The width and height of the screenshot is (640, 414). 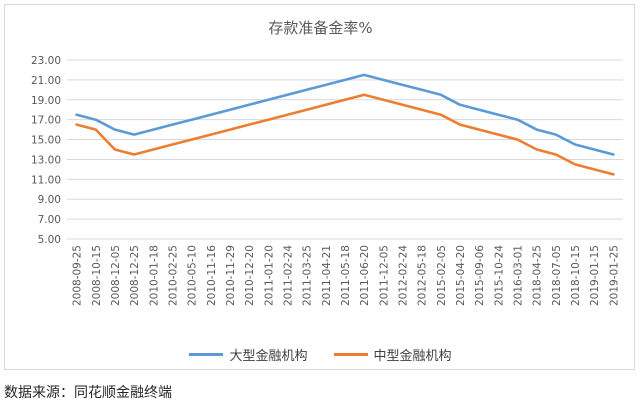 What do you see at coordinates (288, 275) in the screenshot?
I see `x-tick-label: 2011-02-24` at bounding box center [288, 275].